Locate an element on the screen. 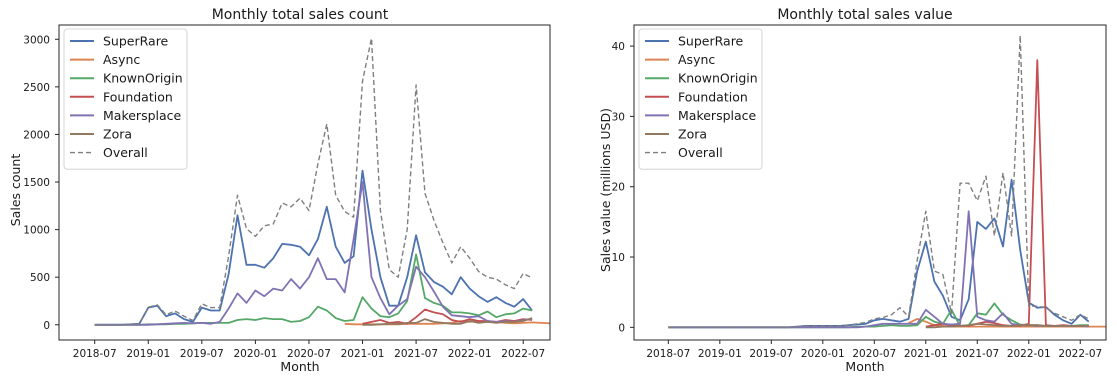 The width and height of the screenshot is (1117, 378). y-tick-label: 2000 is located at coordinates (36, 135).